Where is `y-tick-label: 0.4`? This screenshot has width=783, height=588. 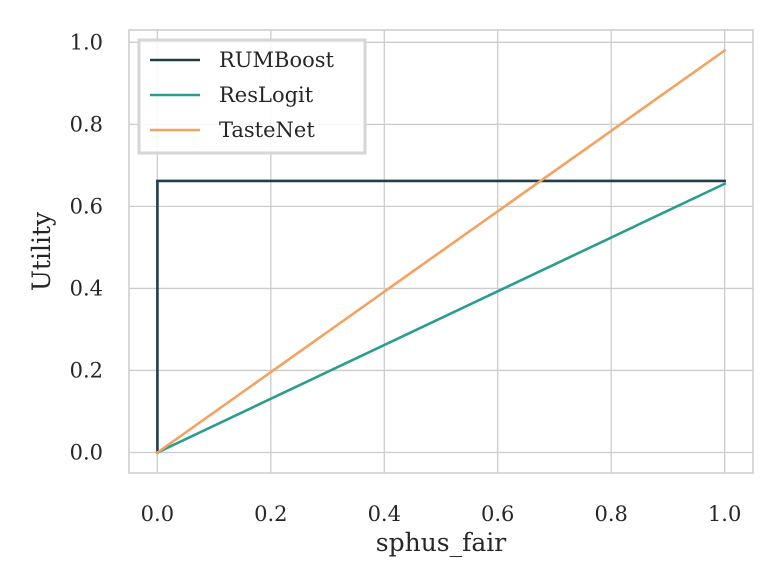
y-tick-label: 0.4 is located at coordinates (86, 288).